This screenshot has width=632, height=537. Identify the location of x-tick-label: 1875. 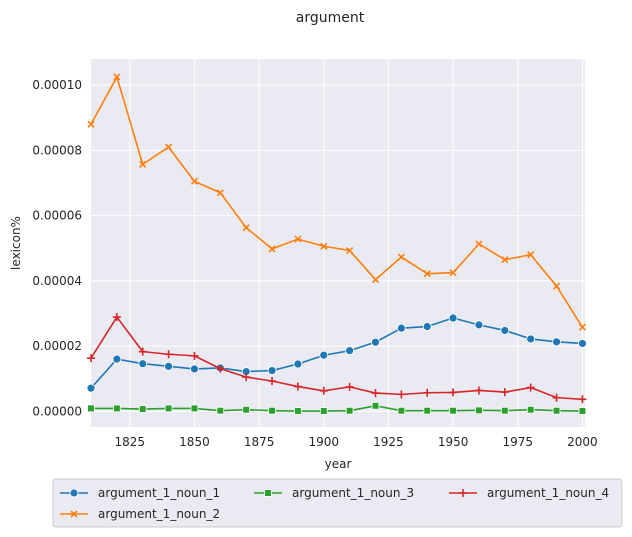
(259, 442).